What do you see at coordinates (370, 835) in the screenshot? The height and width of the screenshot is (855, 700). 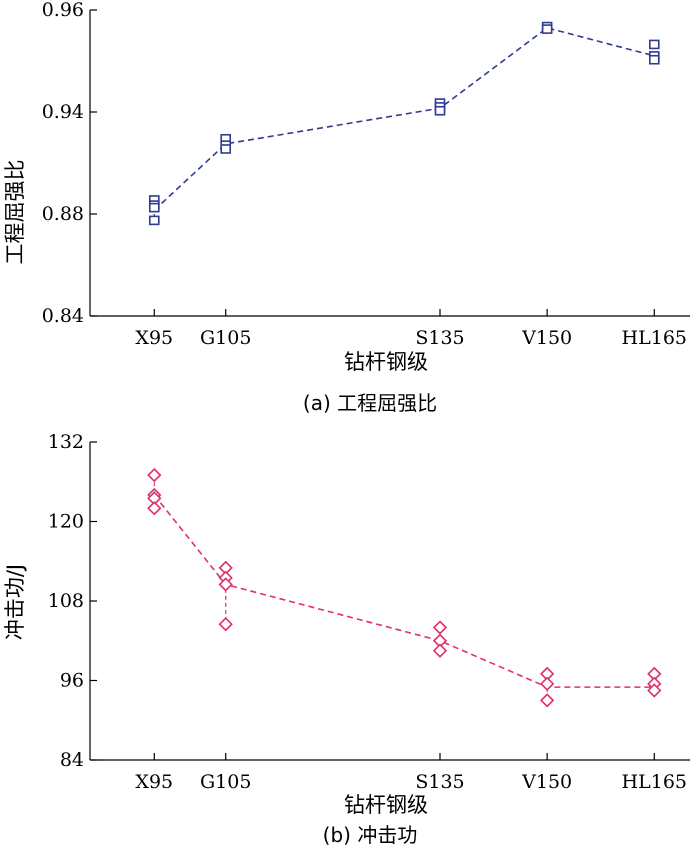 I see `panel-b-caption: (b) 冲击功` at bounding box center [370, 835].